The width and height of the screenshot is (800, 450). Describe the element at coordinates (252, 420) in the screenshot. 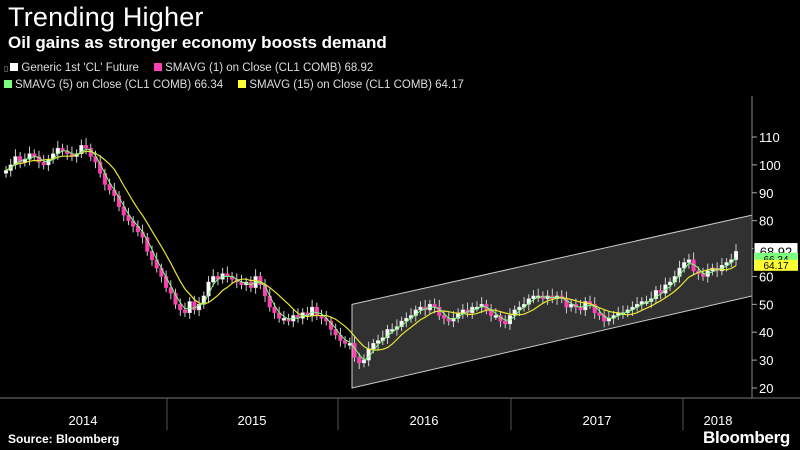

I see `x-tick-label: 2015` at that location.